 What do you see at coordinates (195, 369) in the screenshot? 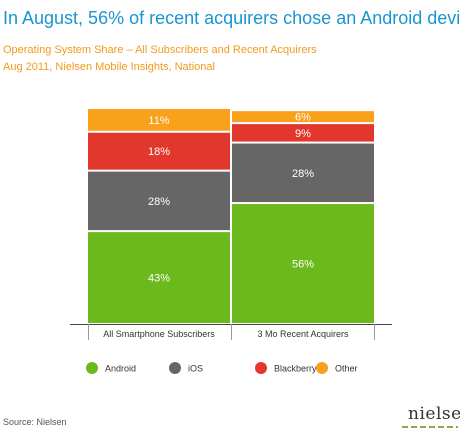
I see `legend-label-ios: iOS` at bounding box center [195, 369].